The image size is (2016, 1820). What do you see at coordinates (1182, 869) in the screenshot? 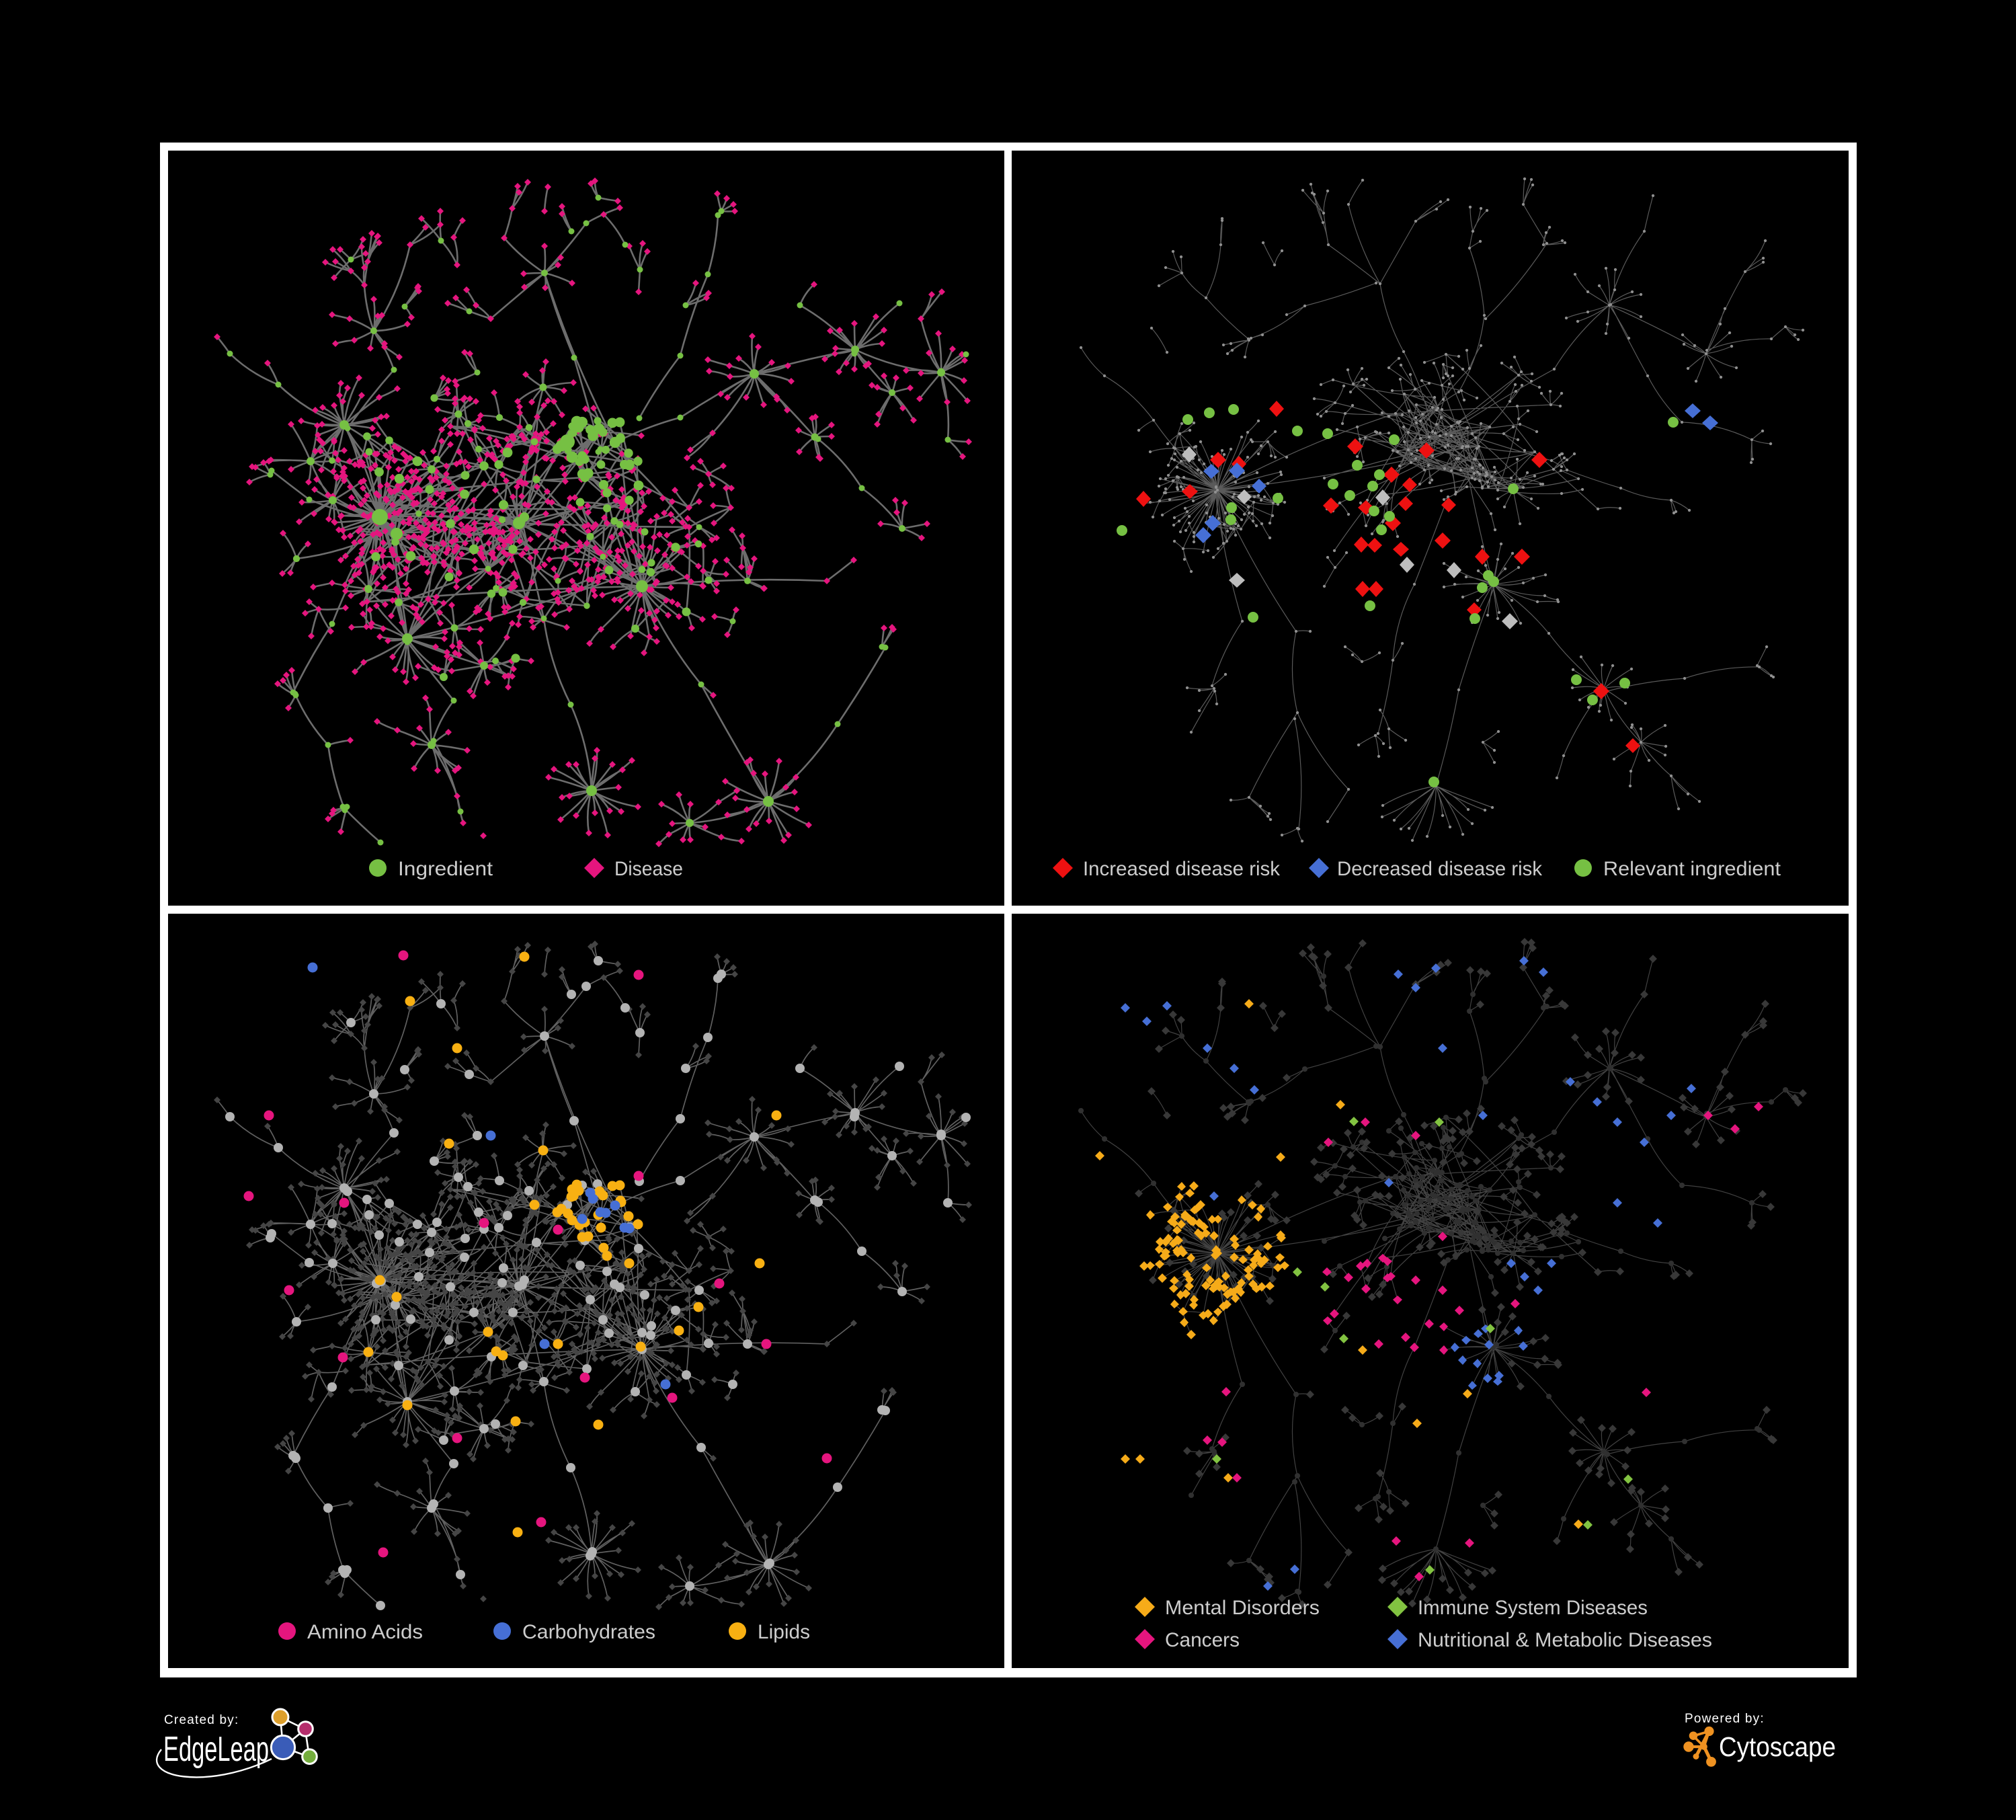
I see `svg-text: Increased disease risk` at bounding box center [1182, 869].